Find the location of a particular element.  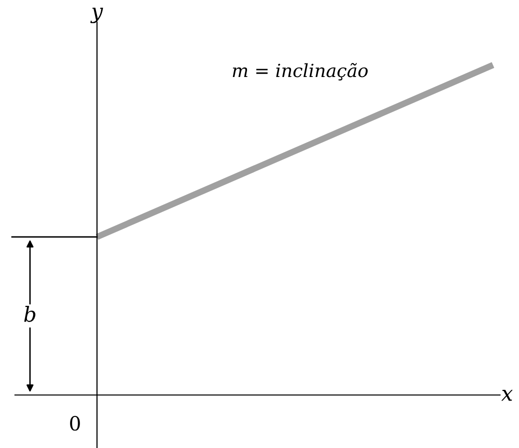

annotation: m = inclinação is located at coordinates (300, 71).